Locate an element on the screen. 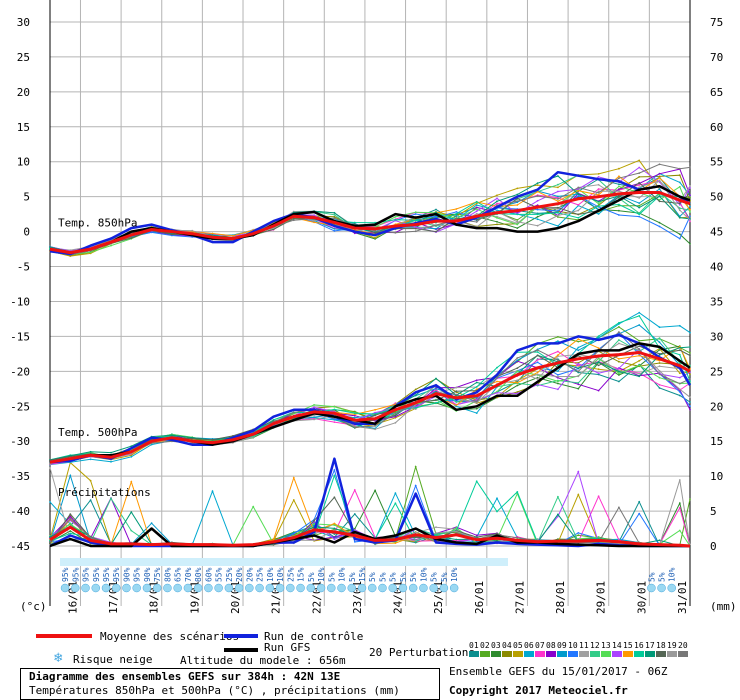  legend-snow-label: Risque neige is located at coordinates (113, 659).